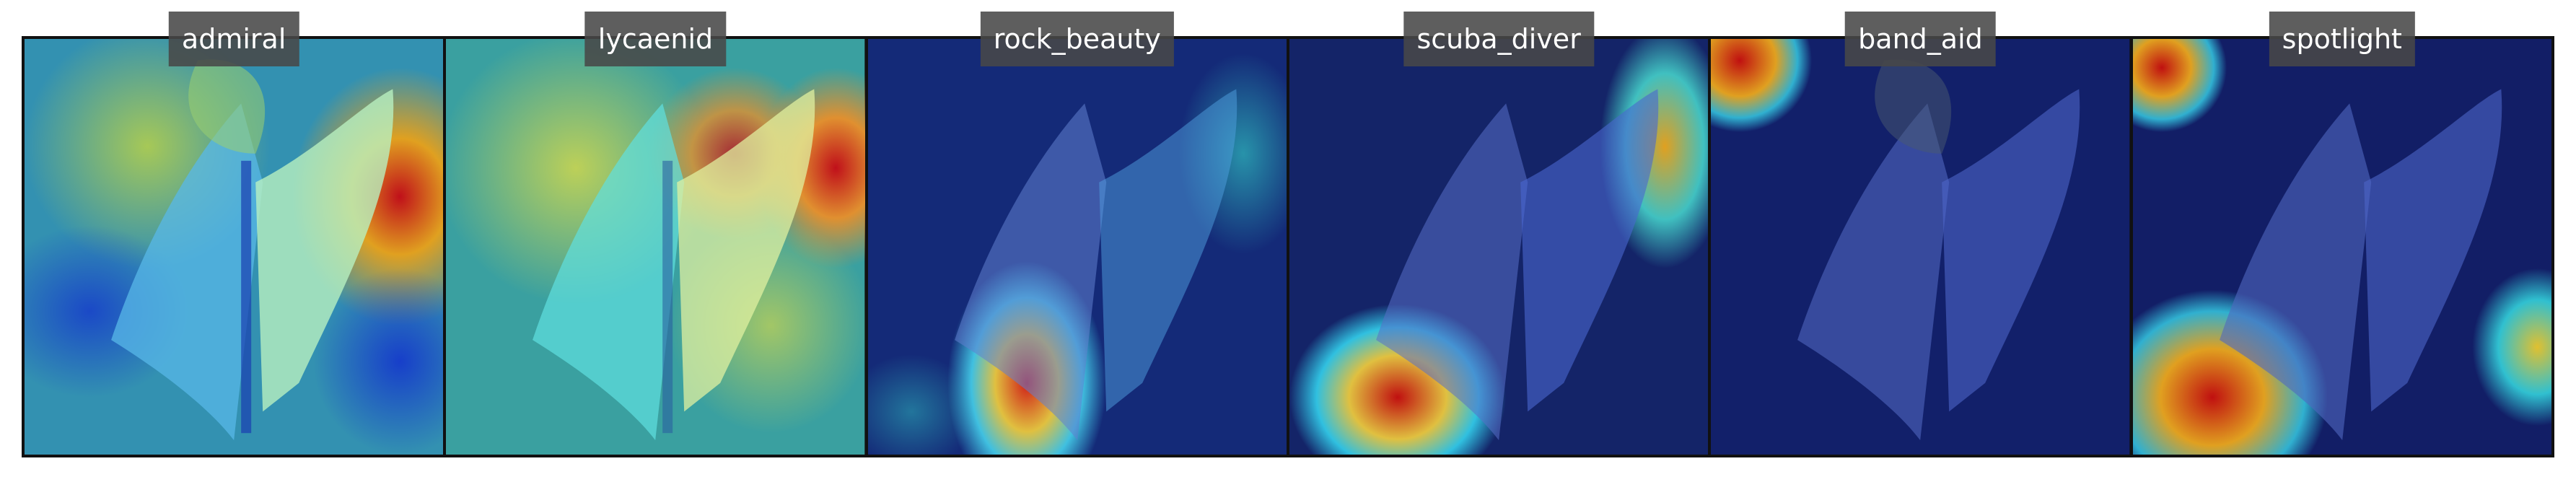 Image resolution: width=2576 pixels, height=482 pixels. What do you see at coordinates (655, 39) in the screenshot?
I see `panel-label: lycaenid` at bounding box center [655, 39].